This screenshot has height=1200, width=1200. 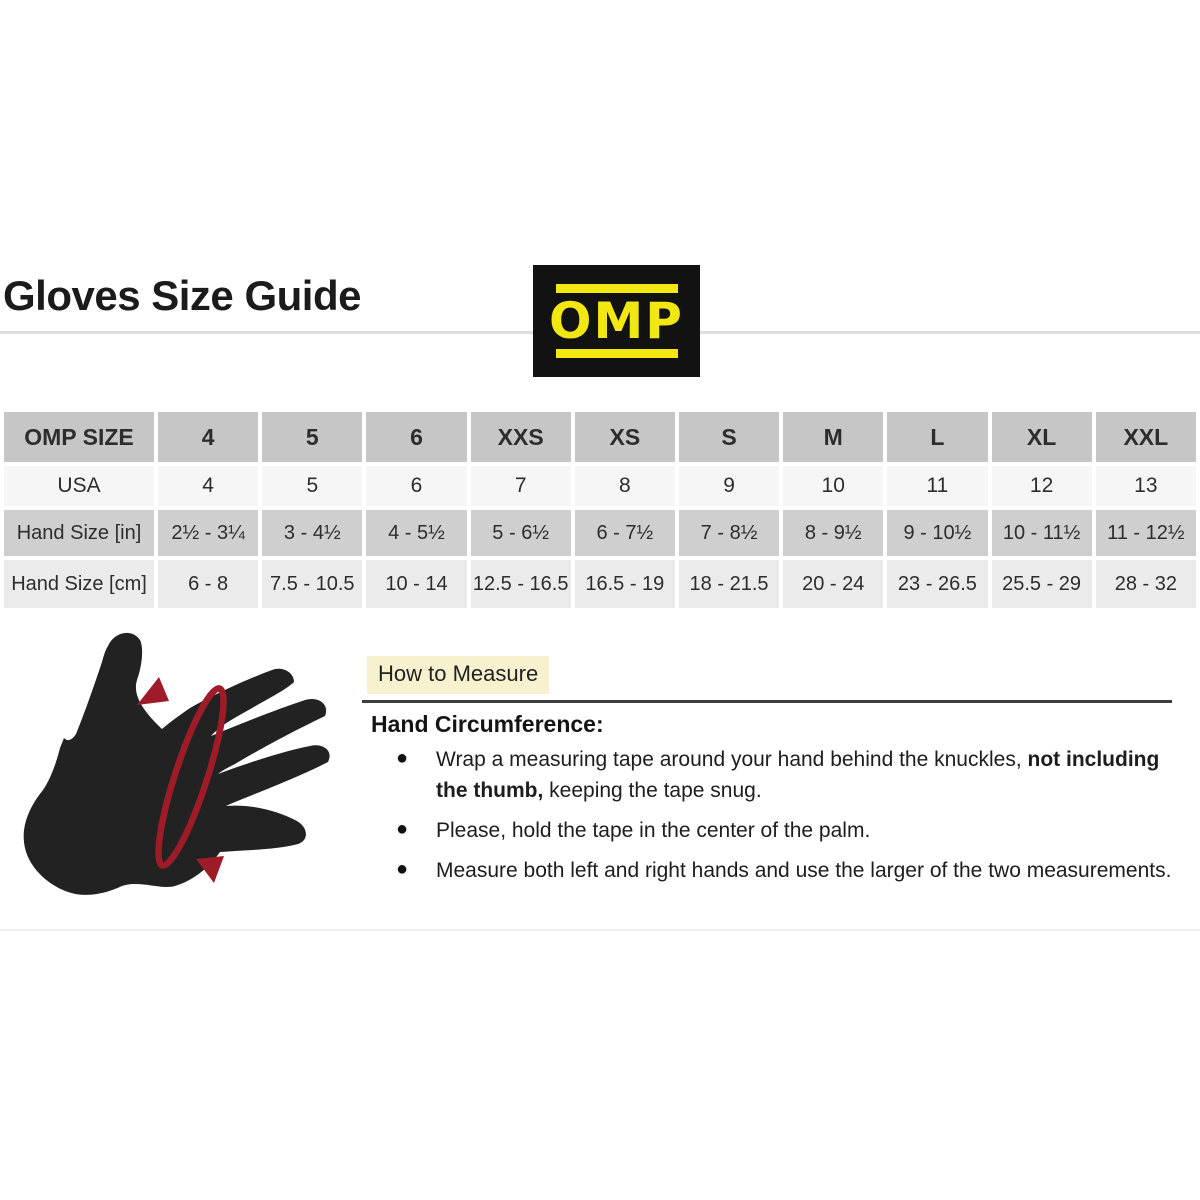 What do you see at coordinates (729, 533) in the screenshot?
I see `size-table-cell: 7 - 8½` at bounding box center [729, 533].